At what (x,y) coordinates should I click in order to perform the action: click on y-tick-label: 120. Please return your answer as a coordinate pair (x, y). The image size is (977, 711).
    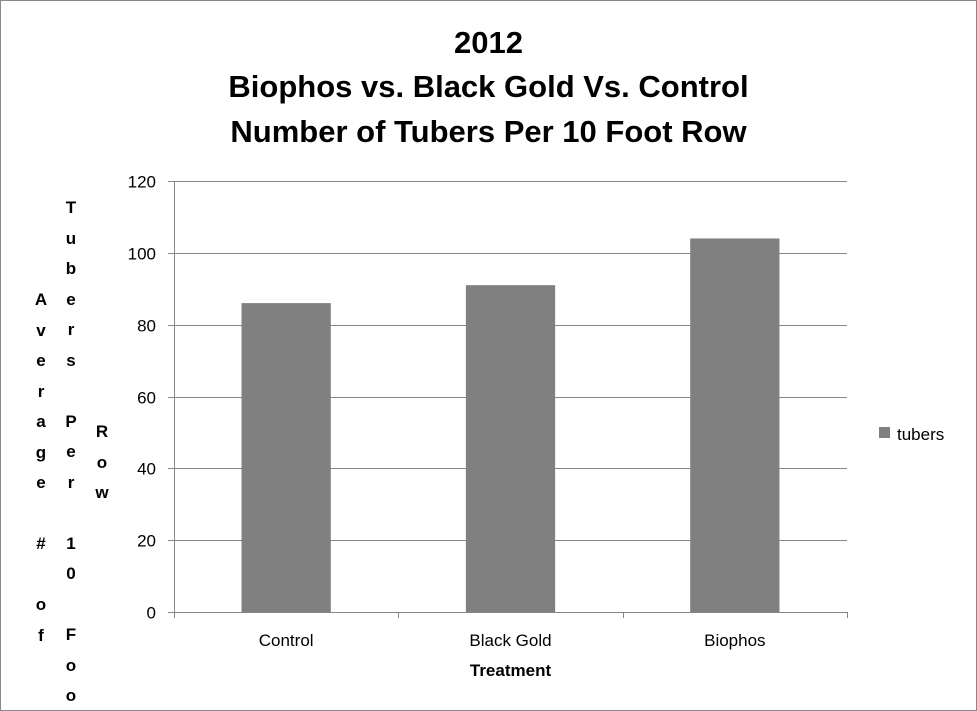
    Looking at the image, I should click on (142, 182).